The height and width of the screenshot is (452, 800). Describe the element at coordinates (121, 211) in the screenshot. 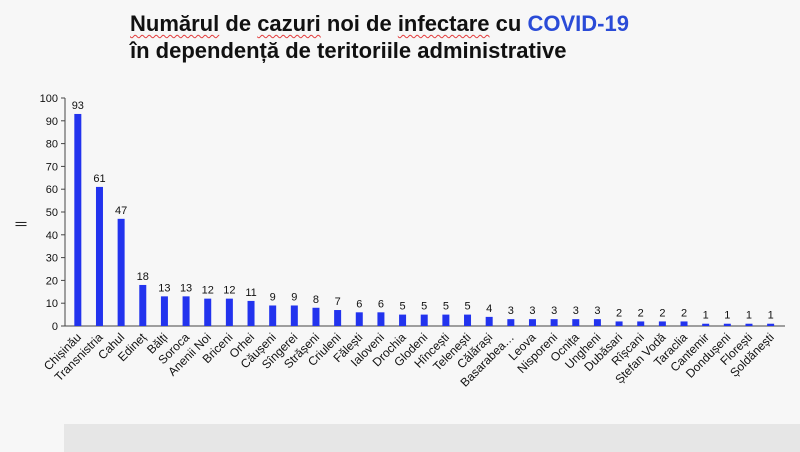

I see `data-label: 47` at that location.